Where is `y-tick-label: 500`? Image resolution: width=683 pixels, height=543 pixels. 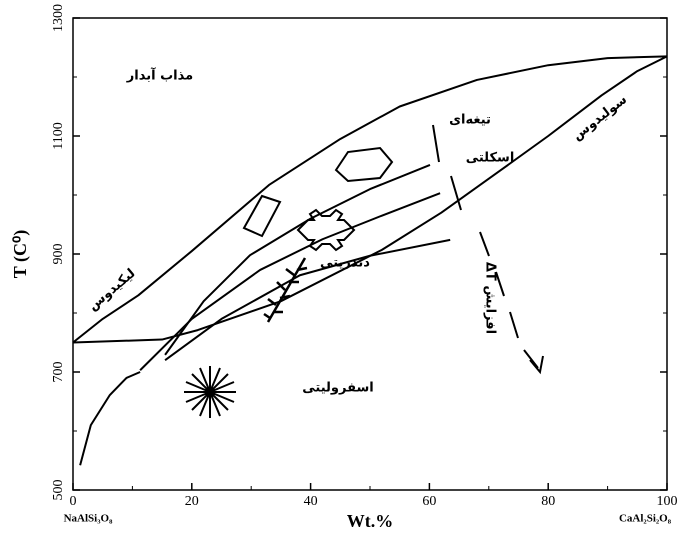
y-tick-label: 500 is located at coordinates (58, 490).